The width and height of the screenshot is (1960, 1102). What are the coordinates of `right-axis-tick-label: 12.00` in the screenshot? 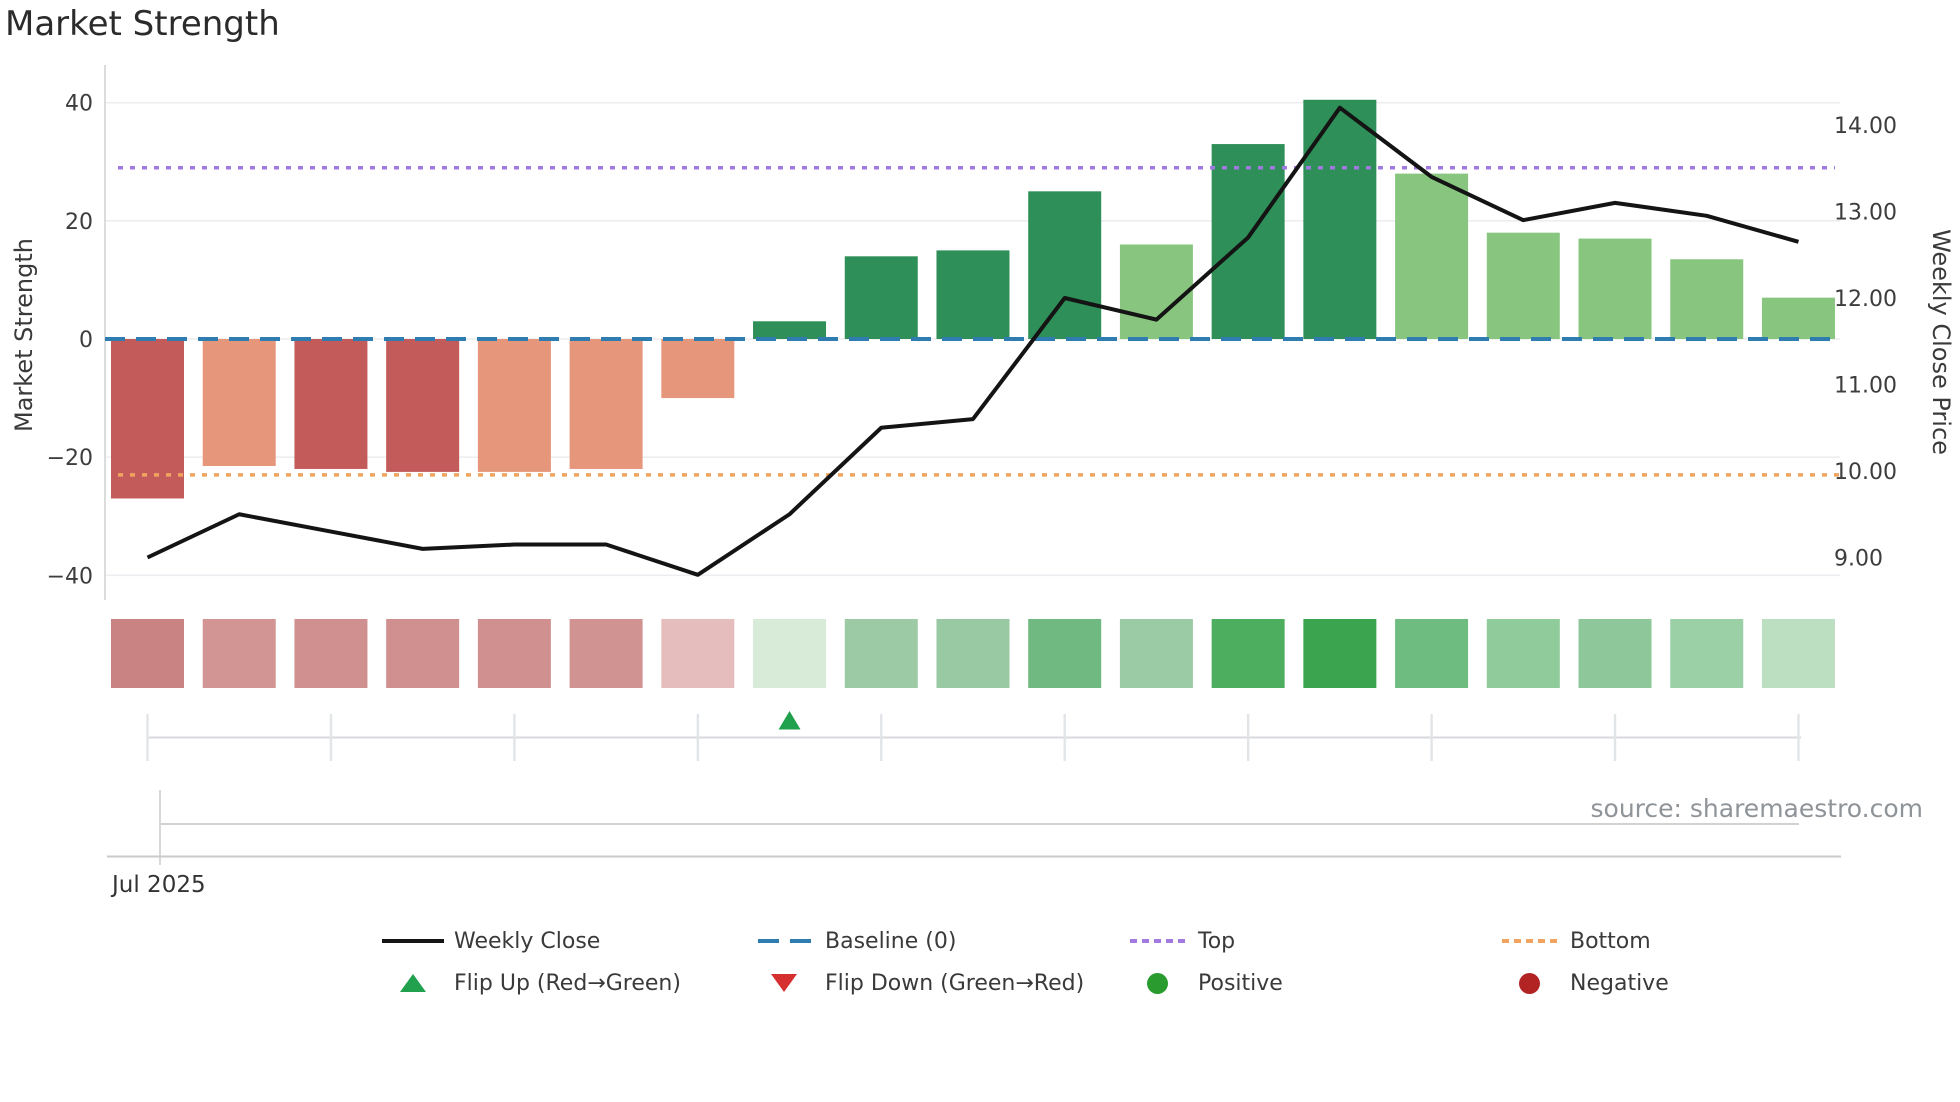 It's located at (1865, 299).